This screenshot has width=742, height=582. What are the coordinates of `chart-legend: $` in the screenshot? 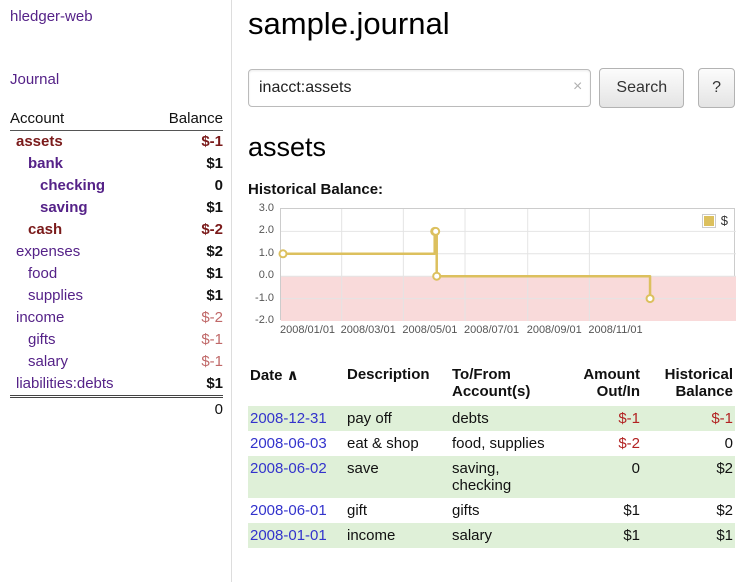 It's located at (714, 220).